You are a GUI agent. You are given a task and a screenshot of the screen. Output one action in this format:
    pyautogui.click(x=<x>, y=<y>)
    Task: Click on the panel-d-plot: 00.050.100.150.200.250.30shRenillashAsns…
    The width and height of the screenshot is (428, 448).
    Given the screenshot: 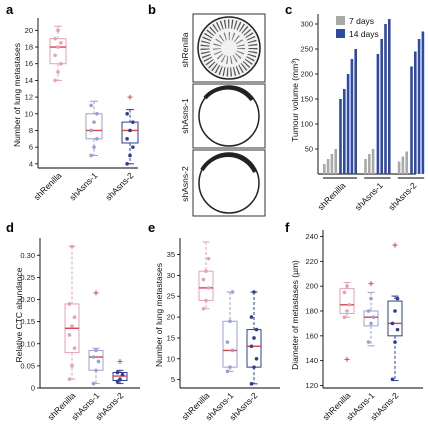 What is the action you would take?
    pyautogui.click(x=80, y=330)
    